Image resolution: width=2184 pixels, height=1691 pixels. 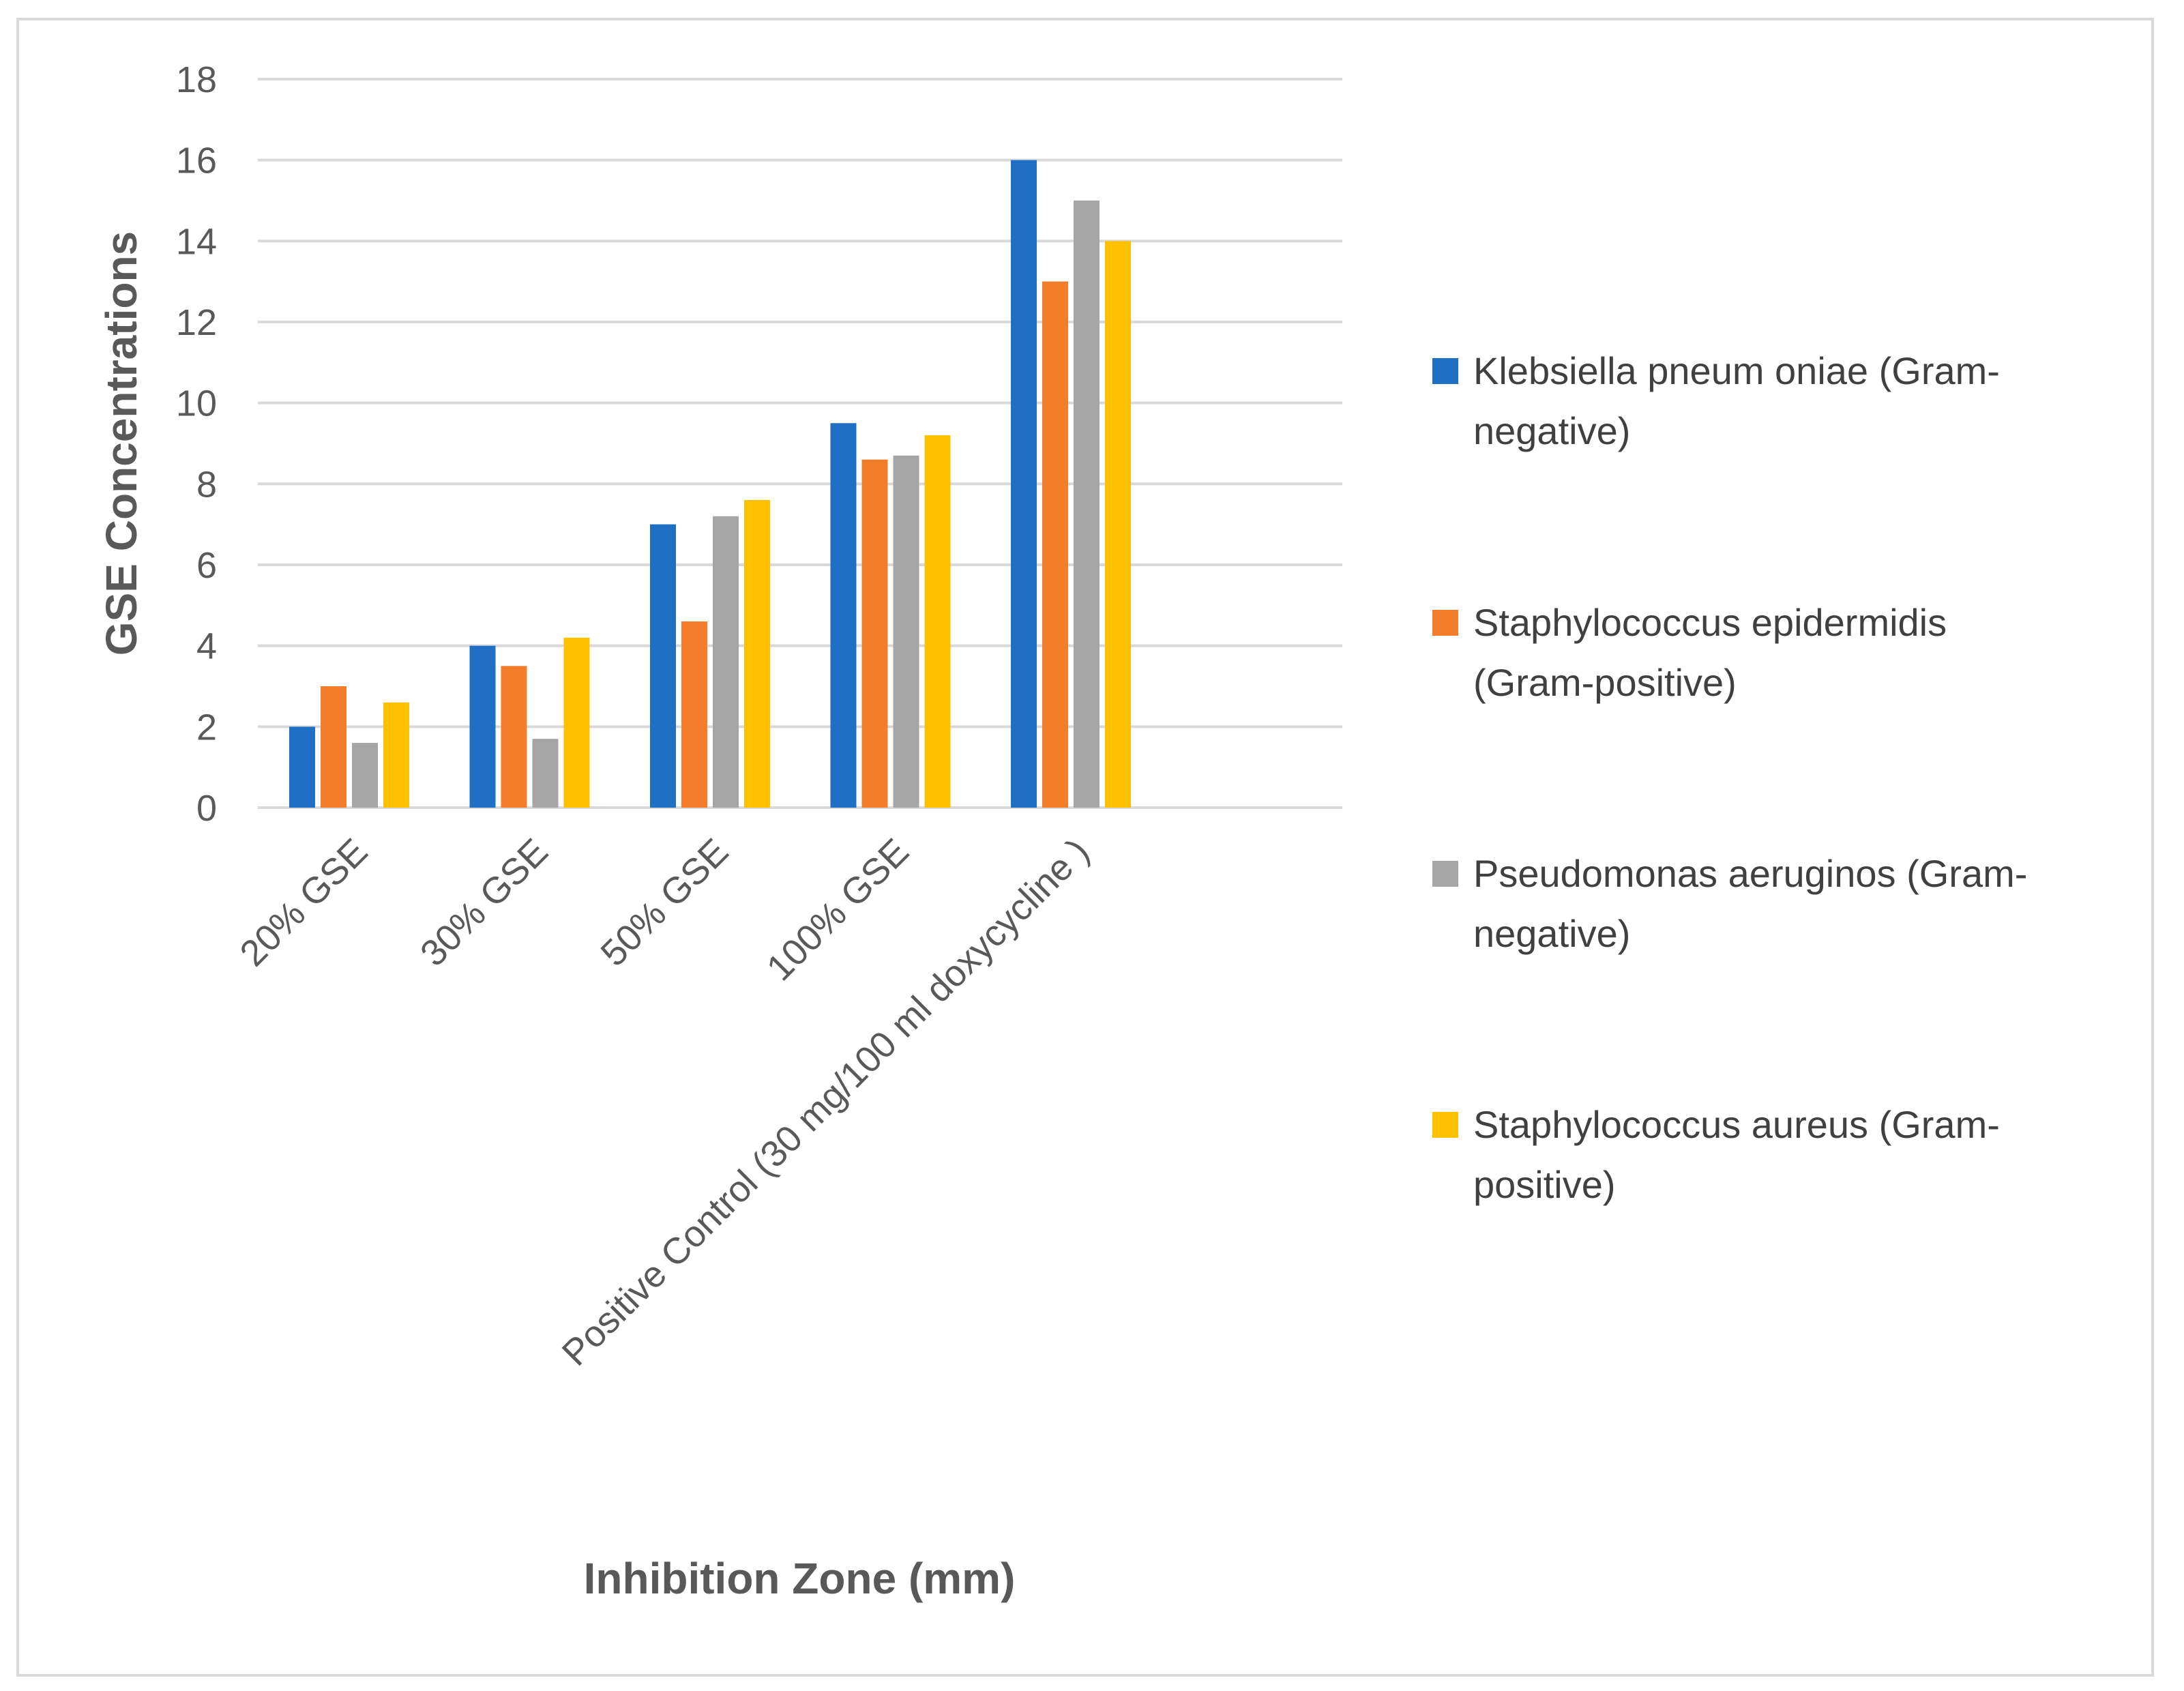 What do you see at coordinates (206, 728) in the screenshot?
I see `y-tick-label: 2` at bounding box center [206, 728].